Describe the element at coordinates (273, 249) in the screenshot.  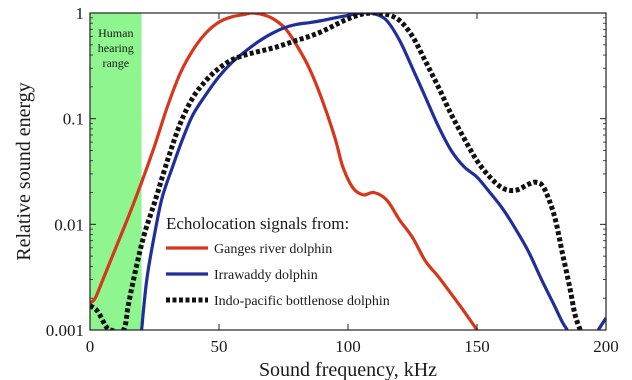
I see `legend-label-1: Ganges river dolphin` at that location.